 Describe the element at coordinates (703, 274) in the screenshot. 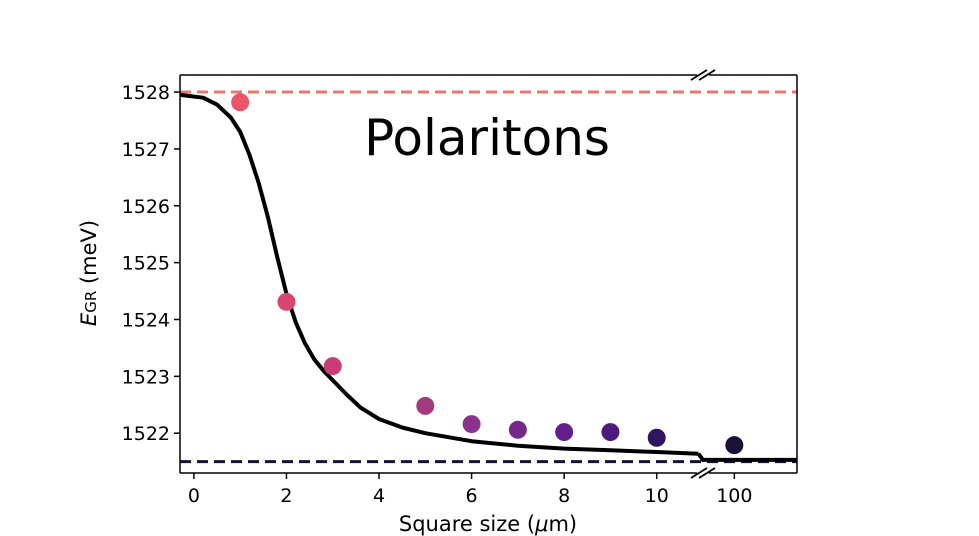

I see `axis-break-marks` at that location.